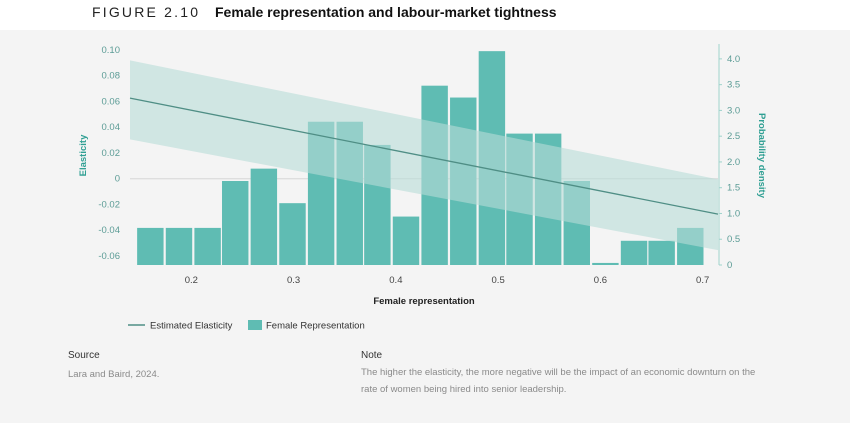  What do you see at coordinates (733, 136) in the screenshot?
I see `y-right-tick-label: 2.5` at bounding box center [733, 136].